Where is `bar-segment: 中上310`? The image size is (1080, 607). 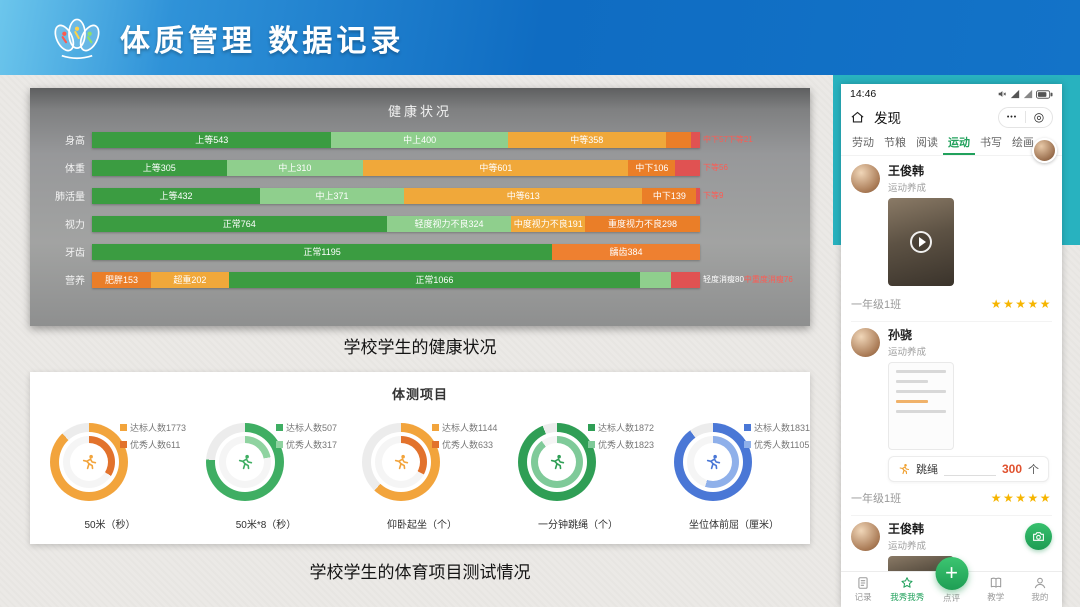
bar-segment: 中上310 is located at coordinates (295, 167).